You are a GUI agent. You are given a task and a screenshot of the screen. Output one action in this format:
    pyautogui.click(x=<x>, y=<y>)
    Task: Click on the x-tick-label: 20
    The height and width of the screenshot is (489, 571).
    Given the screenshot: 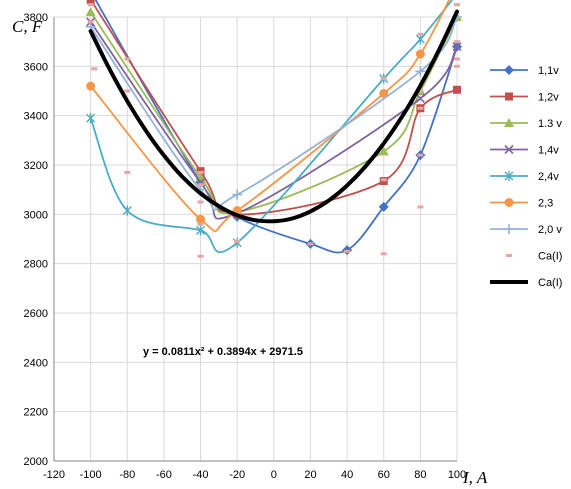 What is the action you would take?
    pyautogui.click(x=310, y=475)
    